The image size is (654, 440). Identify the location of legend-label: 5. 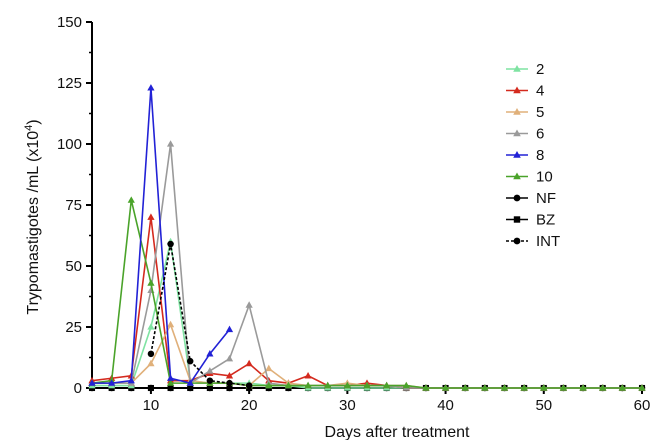
(540, 112).